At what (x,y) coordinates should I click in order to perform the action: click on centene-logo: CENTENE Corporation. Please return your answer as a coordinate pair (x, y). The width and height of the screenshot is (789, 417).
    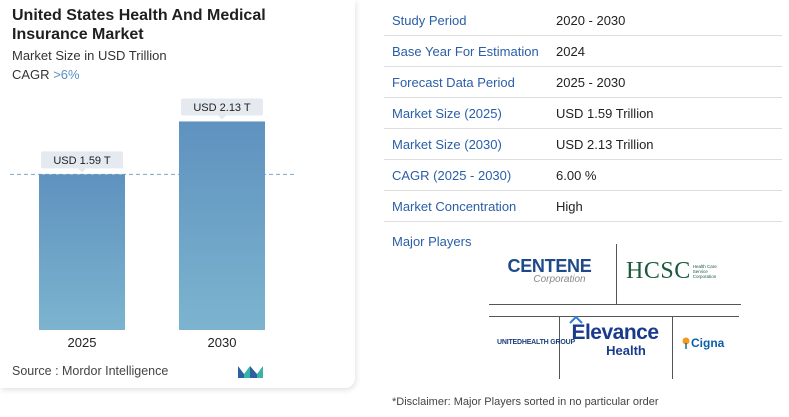
    Looking at the image, I should click on (549, 270).